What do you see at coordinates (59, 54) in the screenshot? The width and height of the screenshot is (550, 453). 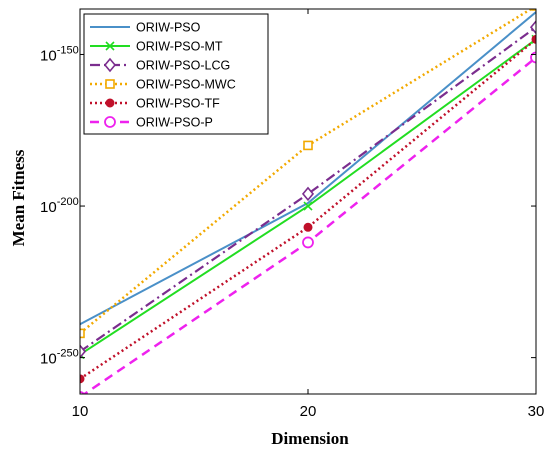 I see `y-tick-label: 10-150` at bounding box center [59, 54].